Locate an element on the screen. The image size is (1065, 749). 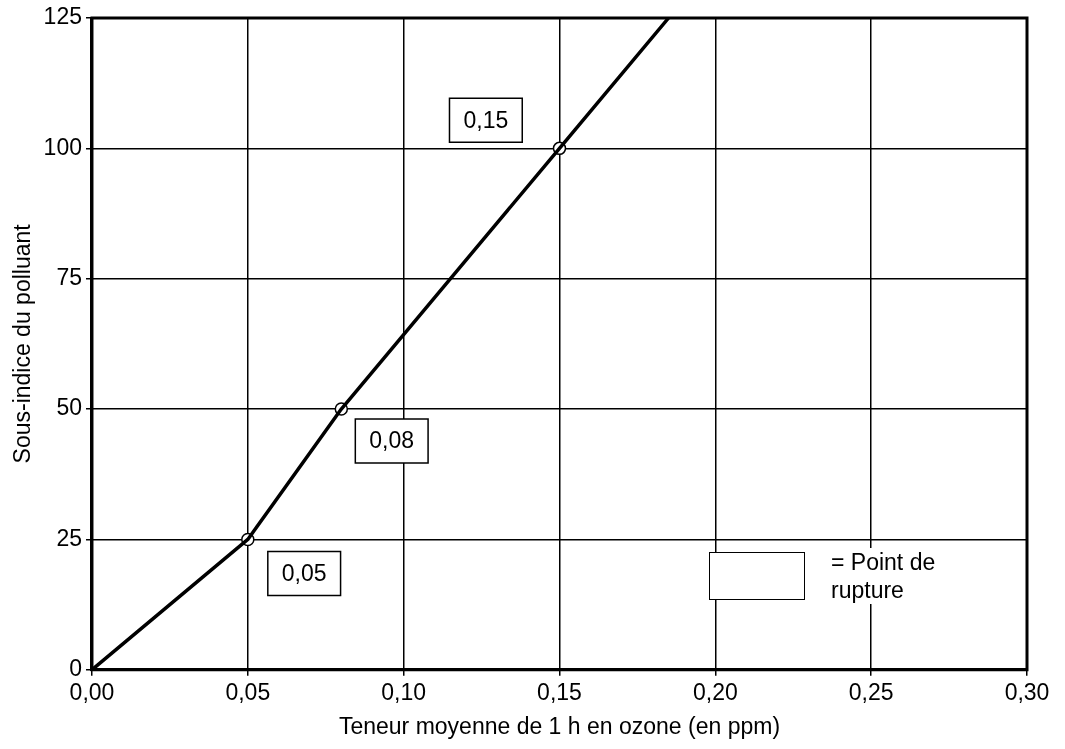
y-tick-label: 75 is located at coordinates (69, 277).